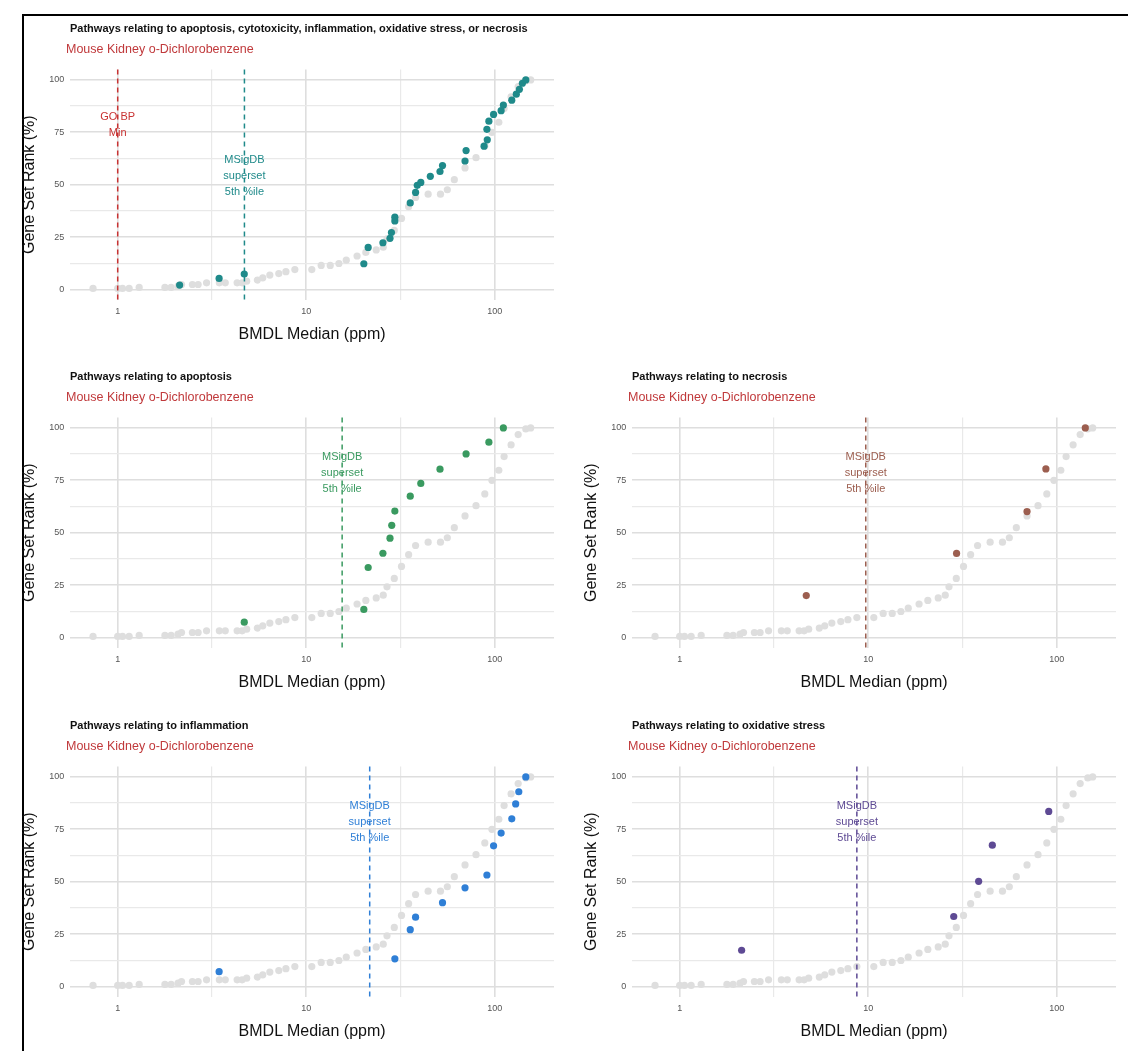  What do you see at coordinates (729, 725) in the screenshot?
I see `chart-title: Pathways relating to oxidative stress` at bounding box center [729, 725].